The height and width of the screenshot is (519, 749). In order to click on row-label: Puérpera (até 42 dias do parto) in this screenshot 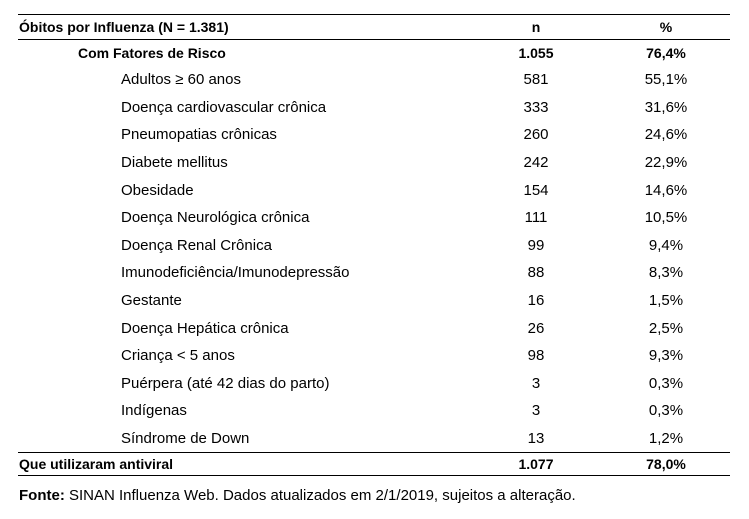, I will do `click(225, 383)`.